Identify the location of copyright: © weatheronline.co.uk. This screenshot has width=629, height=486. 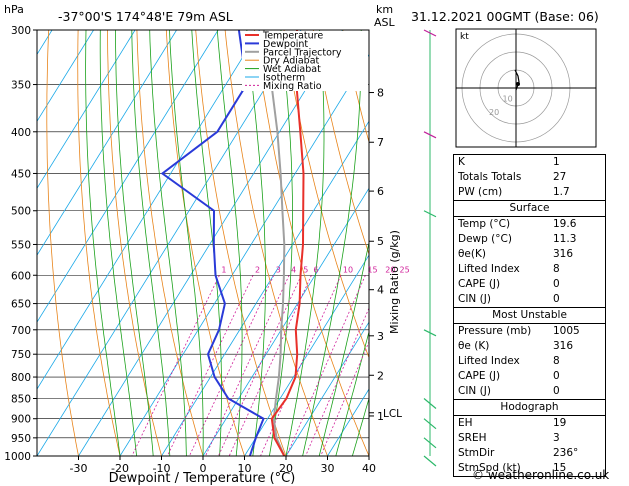
(541, 475).